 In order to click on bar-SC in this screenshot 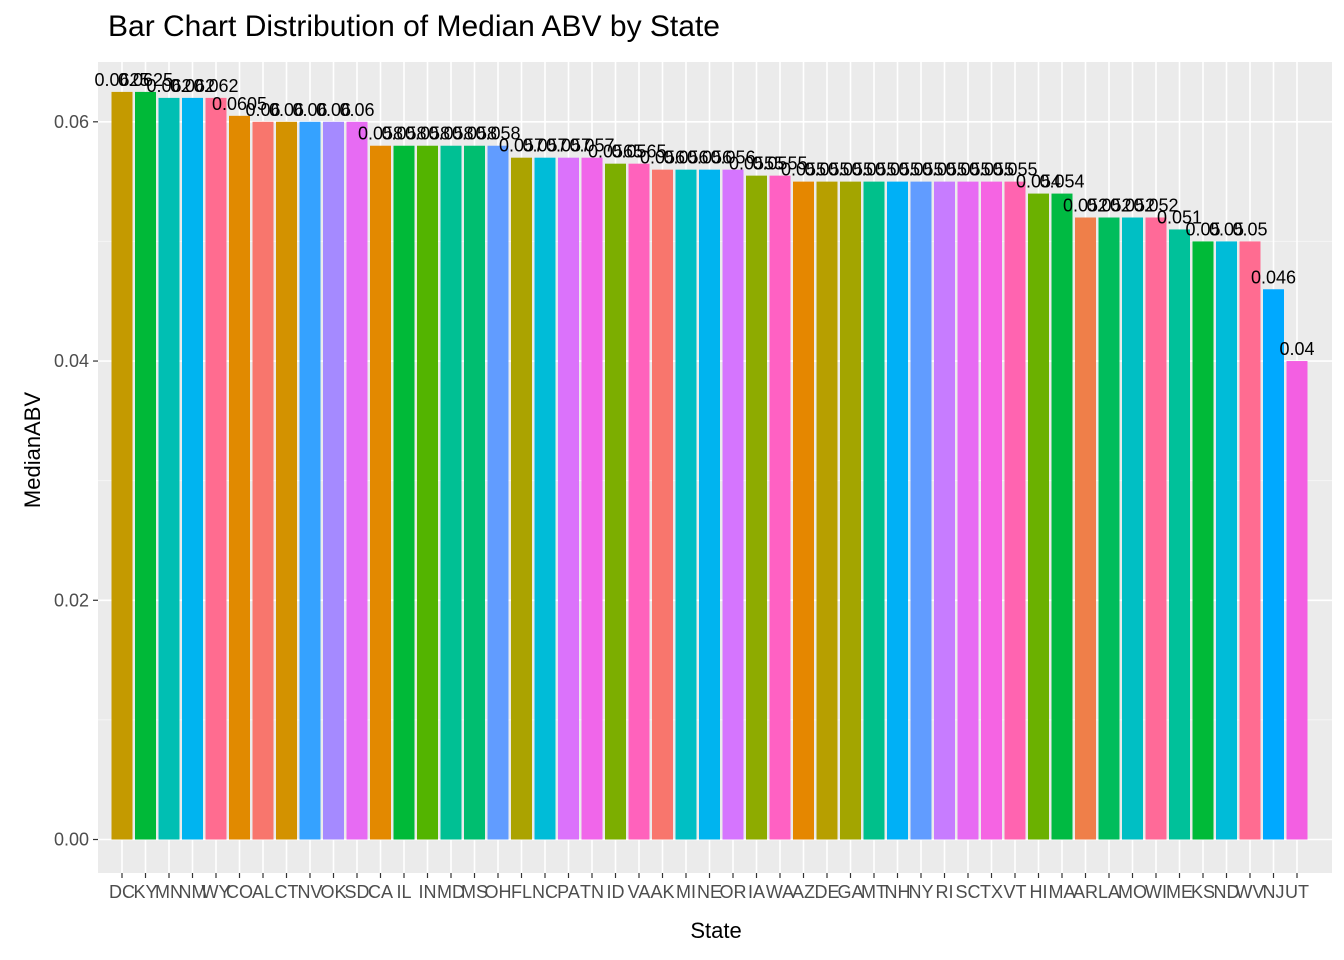, I will do `click(968, 510)`.